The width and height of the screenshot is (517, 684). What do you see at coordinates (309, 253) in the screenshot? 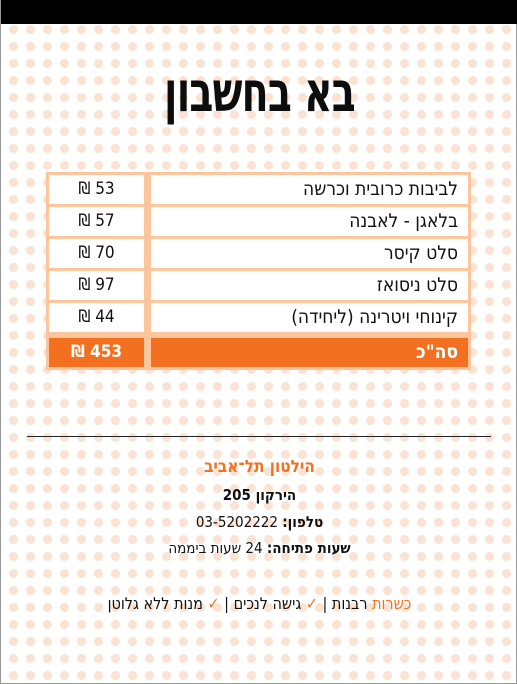
I see `item-name: סלט קיסר` at bounding box center [309, 253].